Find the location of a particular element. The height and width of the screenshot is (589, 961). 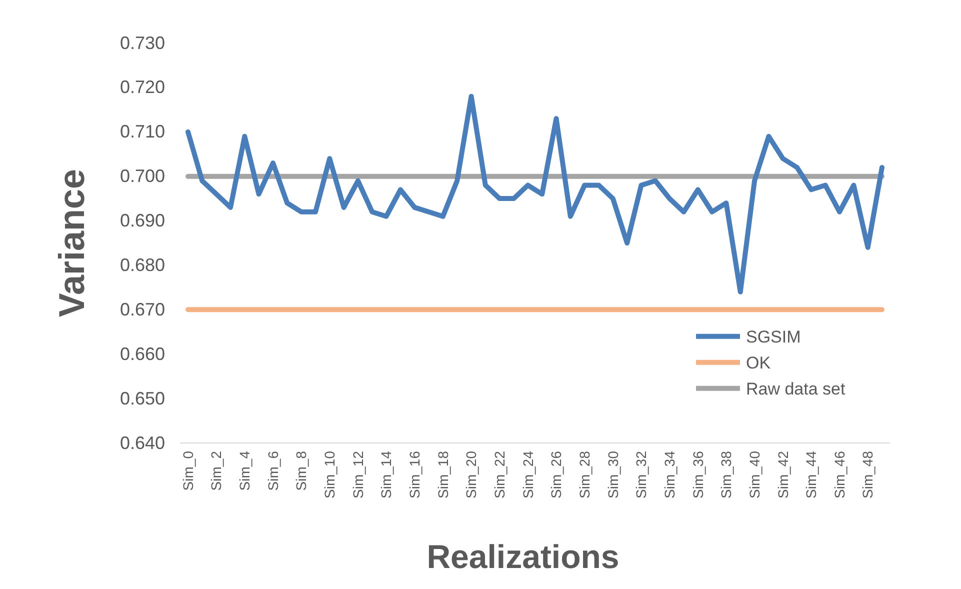

y-tick-label: 0.730 is located at coordinates (142, 42).